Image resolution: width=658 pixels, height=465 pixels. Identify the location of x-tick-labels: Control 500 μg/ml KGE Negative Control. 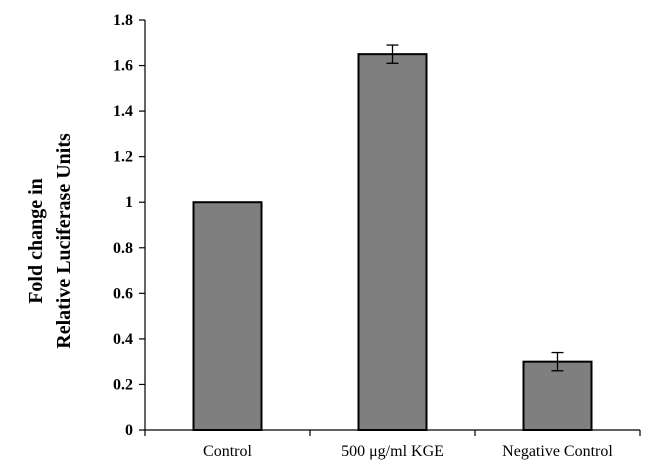
(408, 451).